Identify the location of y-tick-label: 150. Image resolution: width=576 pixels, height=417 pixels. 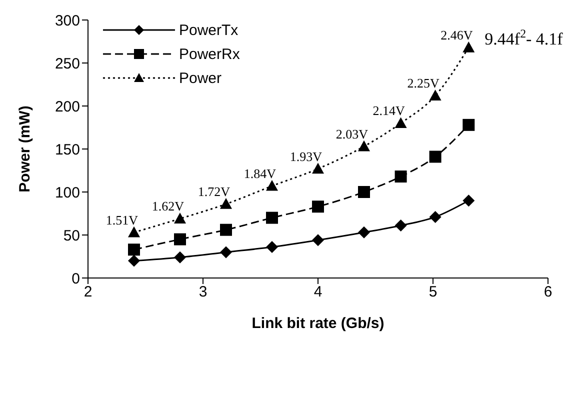
(67, 149).